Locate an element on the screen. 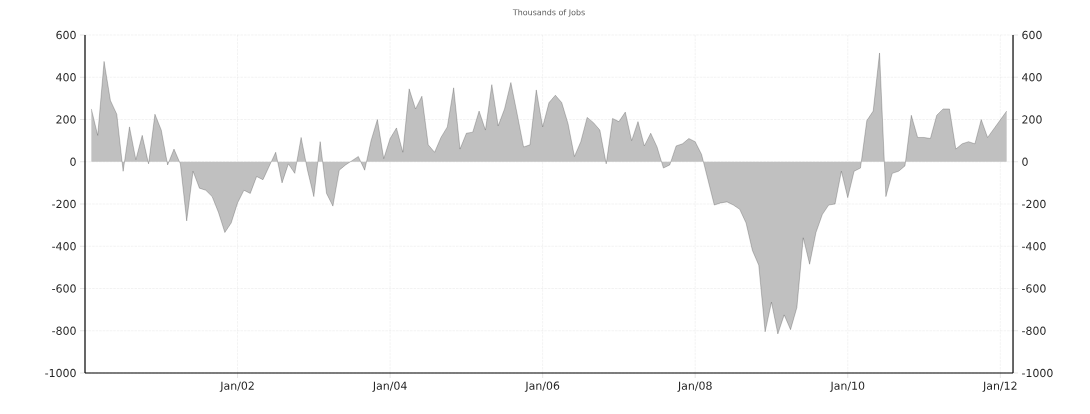  y-tick-label: -1000 is located at coordinates (60, 373).